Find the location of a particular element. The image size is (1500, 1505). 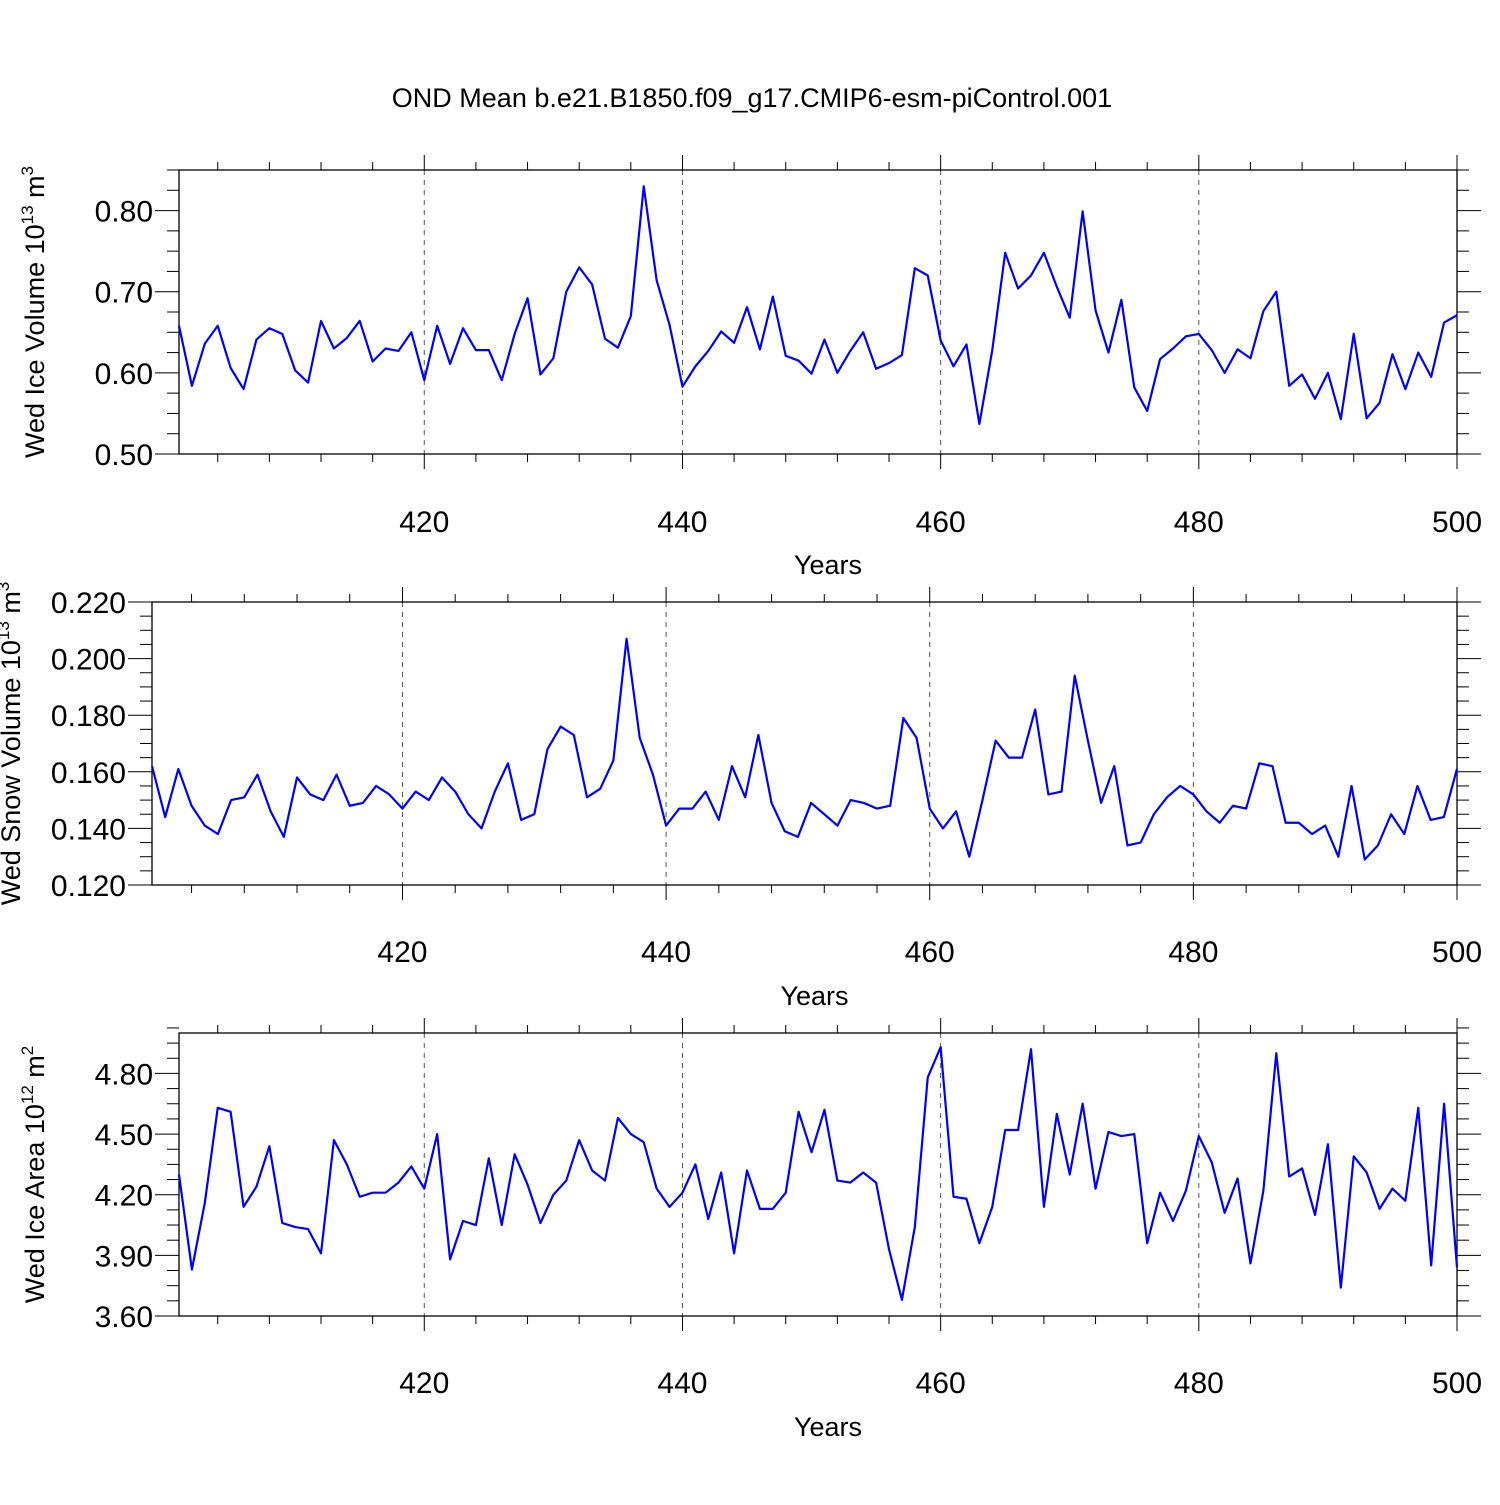

y-tick-label: 0.220 is located at coordinates (88, 603).